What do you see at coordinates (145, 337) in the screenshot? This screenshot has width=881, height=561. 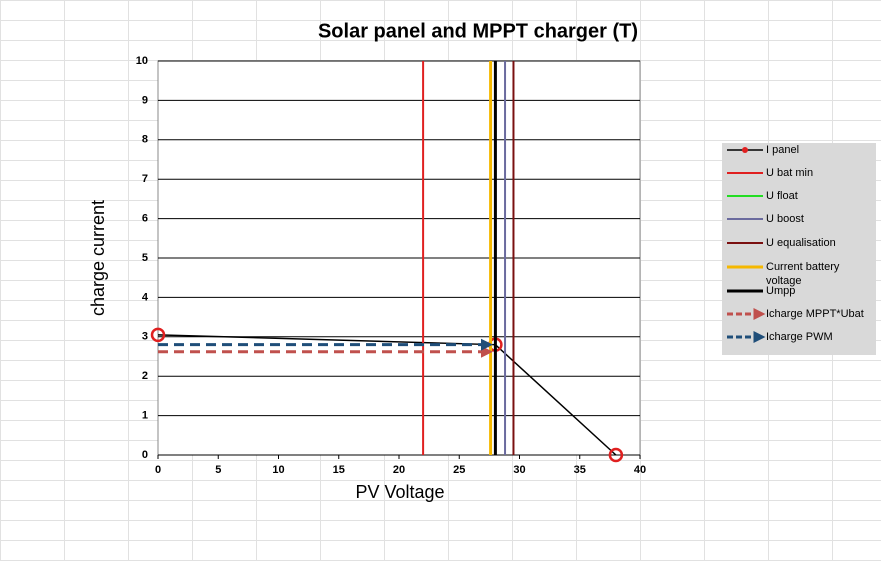 I see `y-tick-label: 3` at bounding box center [145, 337].